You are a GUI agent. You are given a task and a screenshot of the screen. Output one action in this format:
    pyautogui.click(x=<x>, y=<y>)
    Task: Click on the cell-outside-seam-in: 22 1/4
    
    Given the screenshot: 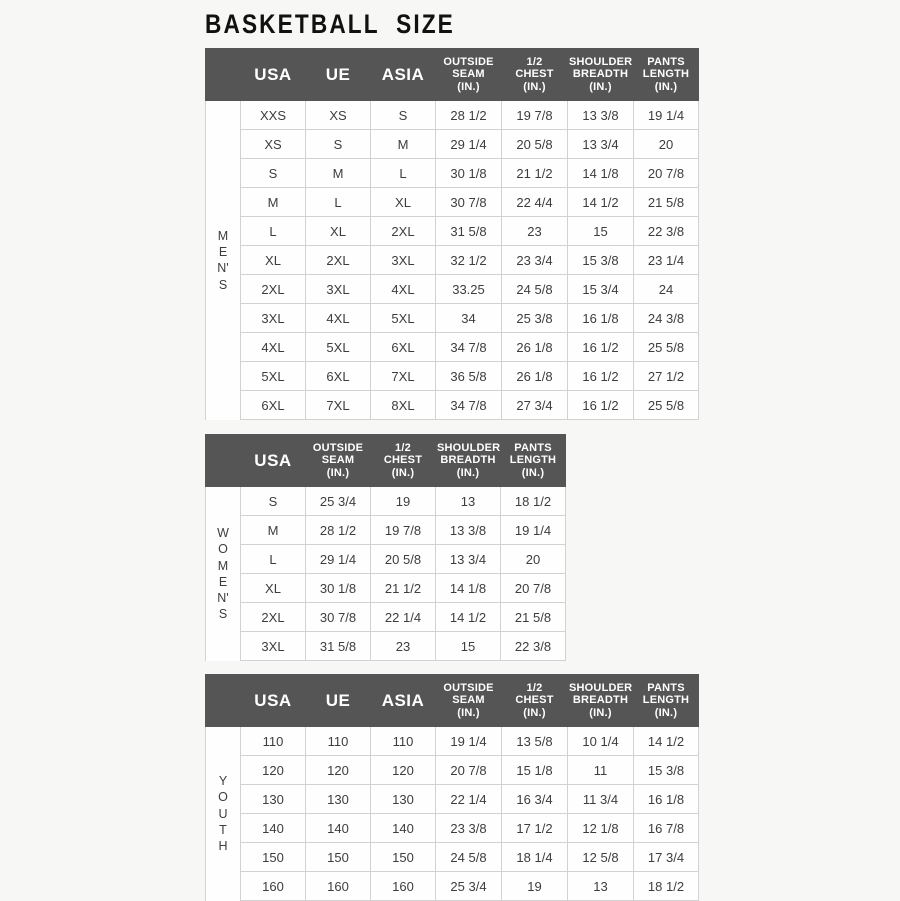 What is the action you would take?
    pyautogui.click(x=468, y=799)
    